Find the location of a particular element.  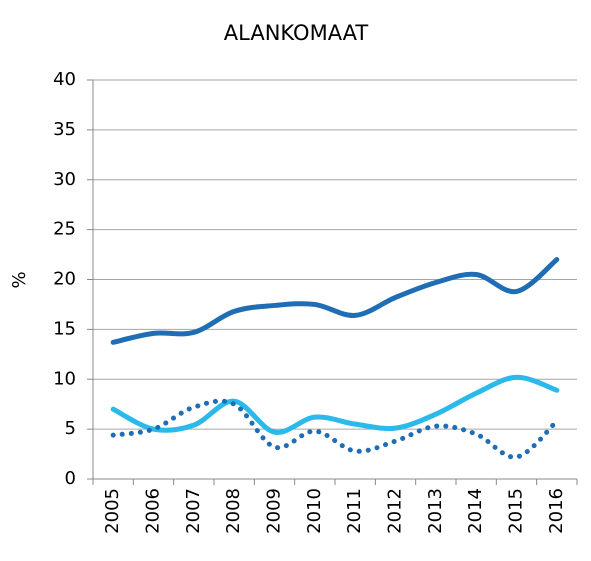

chart-title: ALANKOMAAT is located at coordinates (296, 33).